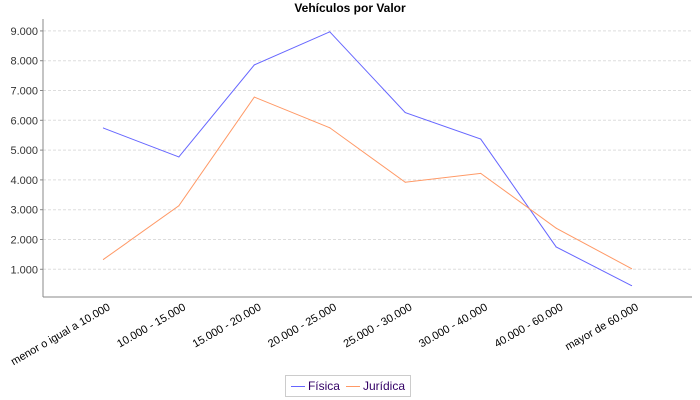 The image size is (700, 400). Describe the element at coordinates (297, 386) in the screenshot. I see `legend-swatch-fisica` at that location.